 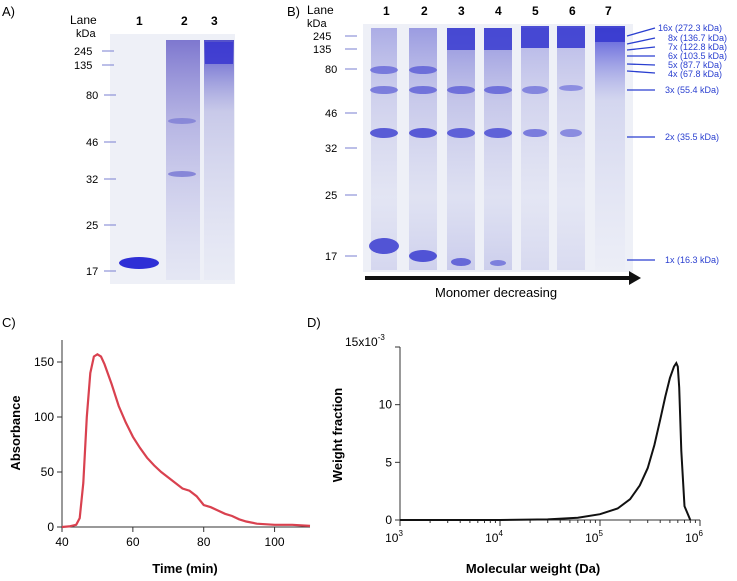 I want to click on x-axis-label: Time (min), so click(x=185, y=568).